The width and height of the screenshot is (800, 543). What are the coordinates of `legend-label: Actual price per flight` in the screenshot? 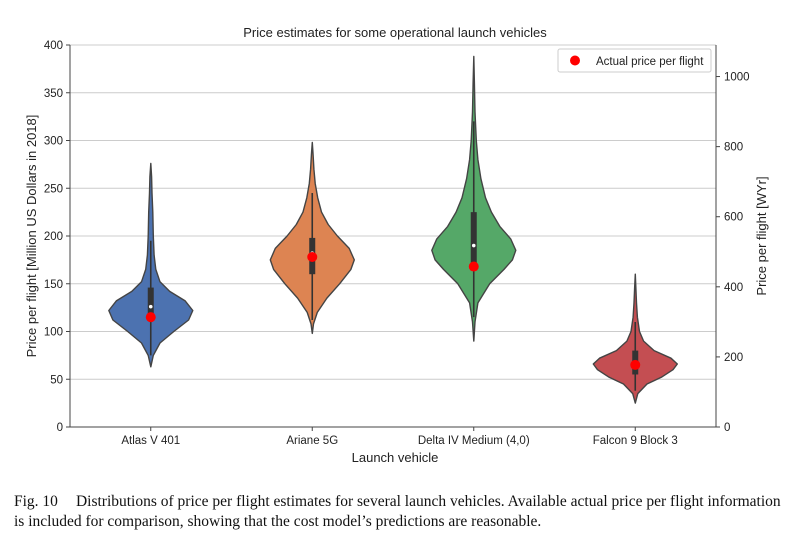 It's located at (650, 62).